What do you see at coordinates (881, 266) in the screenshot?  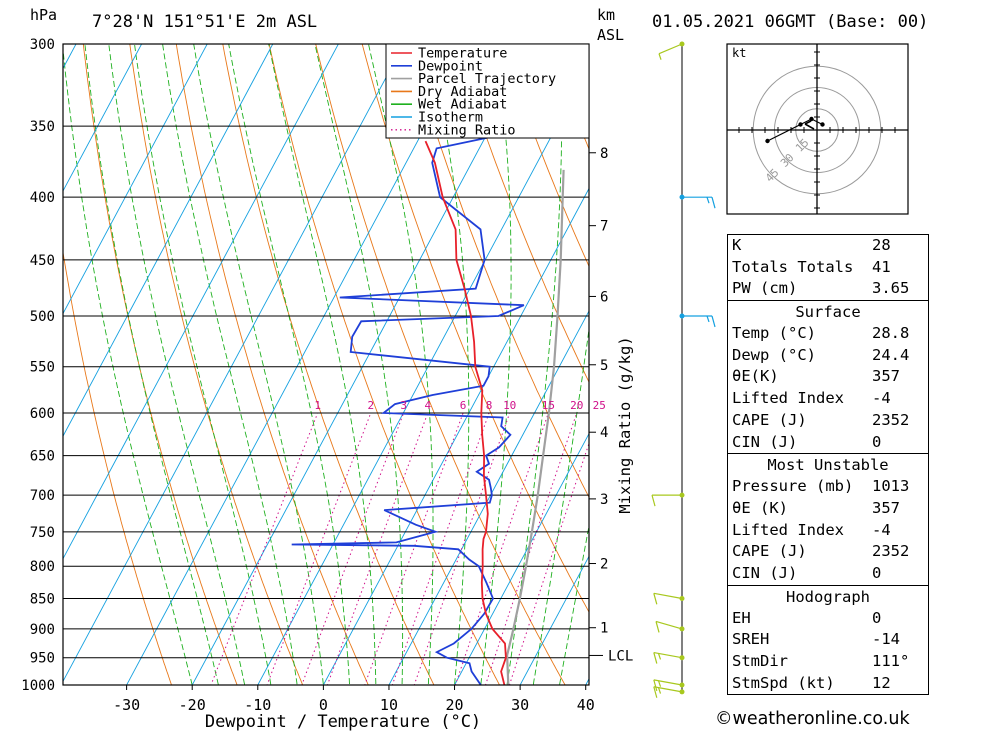 I see `index-value: 41` at bounding box center [881, 266].